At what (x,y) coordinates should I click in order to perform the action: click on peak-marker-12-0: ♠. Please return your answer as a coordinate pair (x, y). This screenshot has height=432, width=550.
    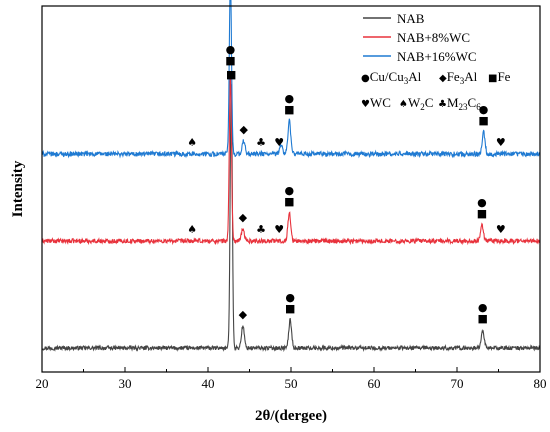
    Looking at the image, I should click on (192, 142).